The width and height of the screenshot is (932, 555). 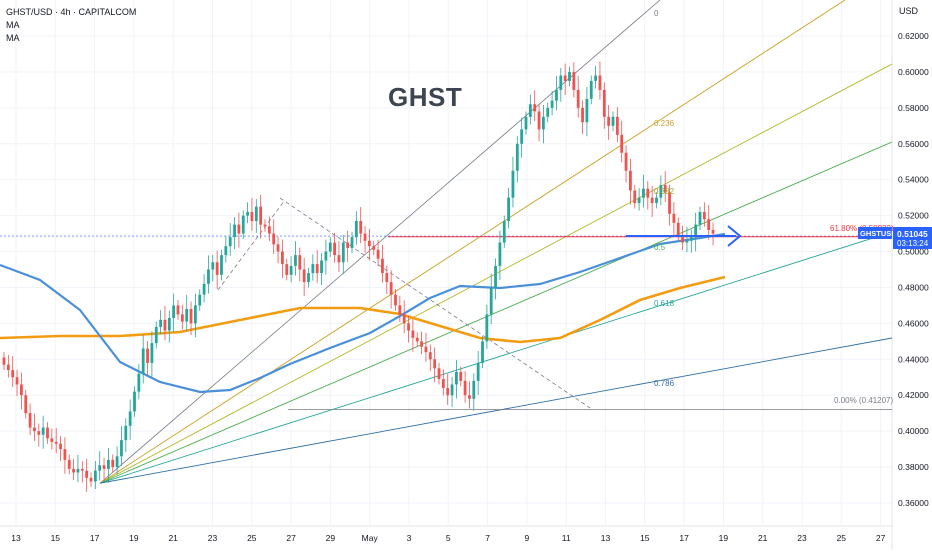 I want to click on x-tick-label: 23, so click(x=802, y=538).